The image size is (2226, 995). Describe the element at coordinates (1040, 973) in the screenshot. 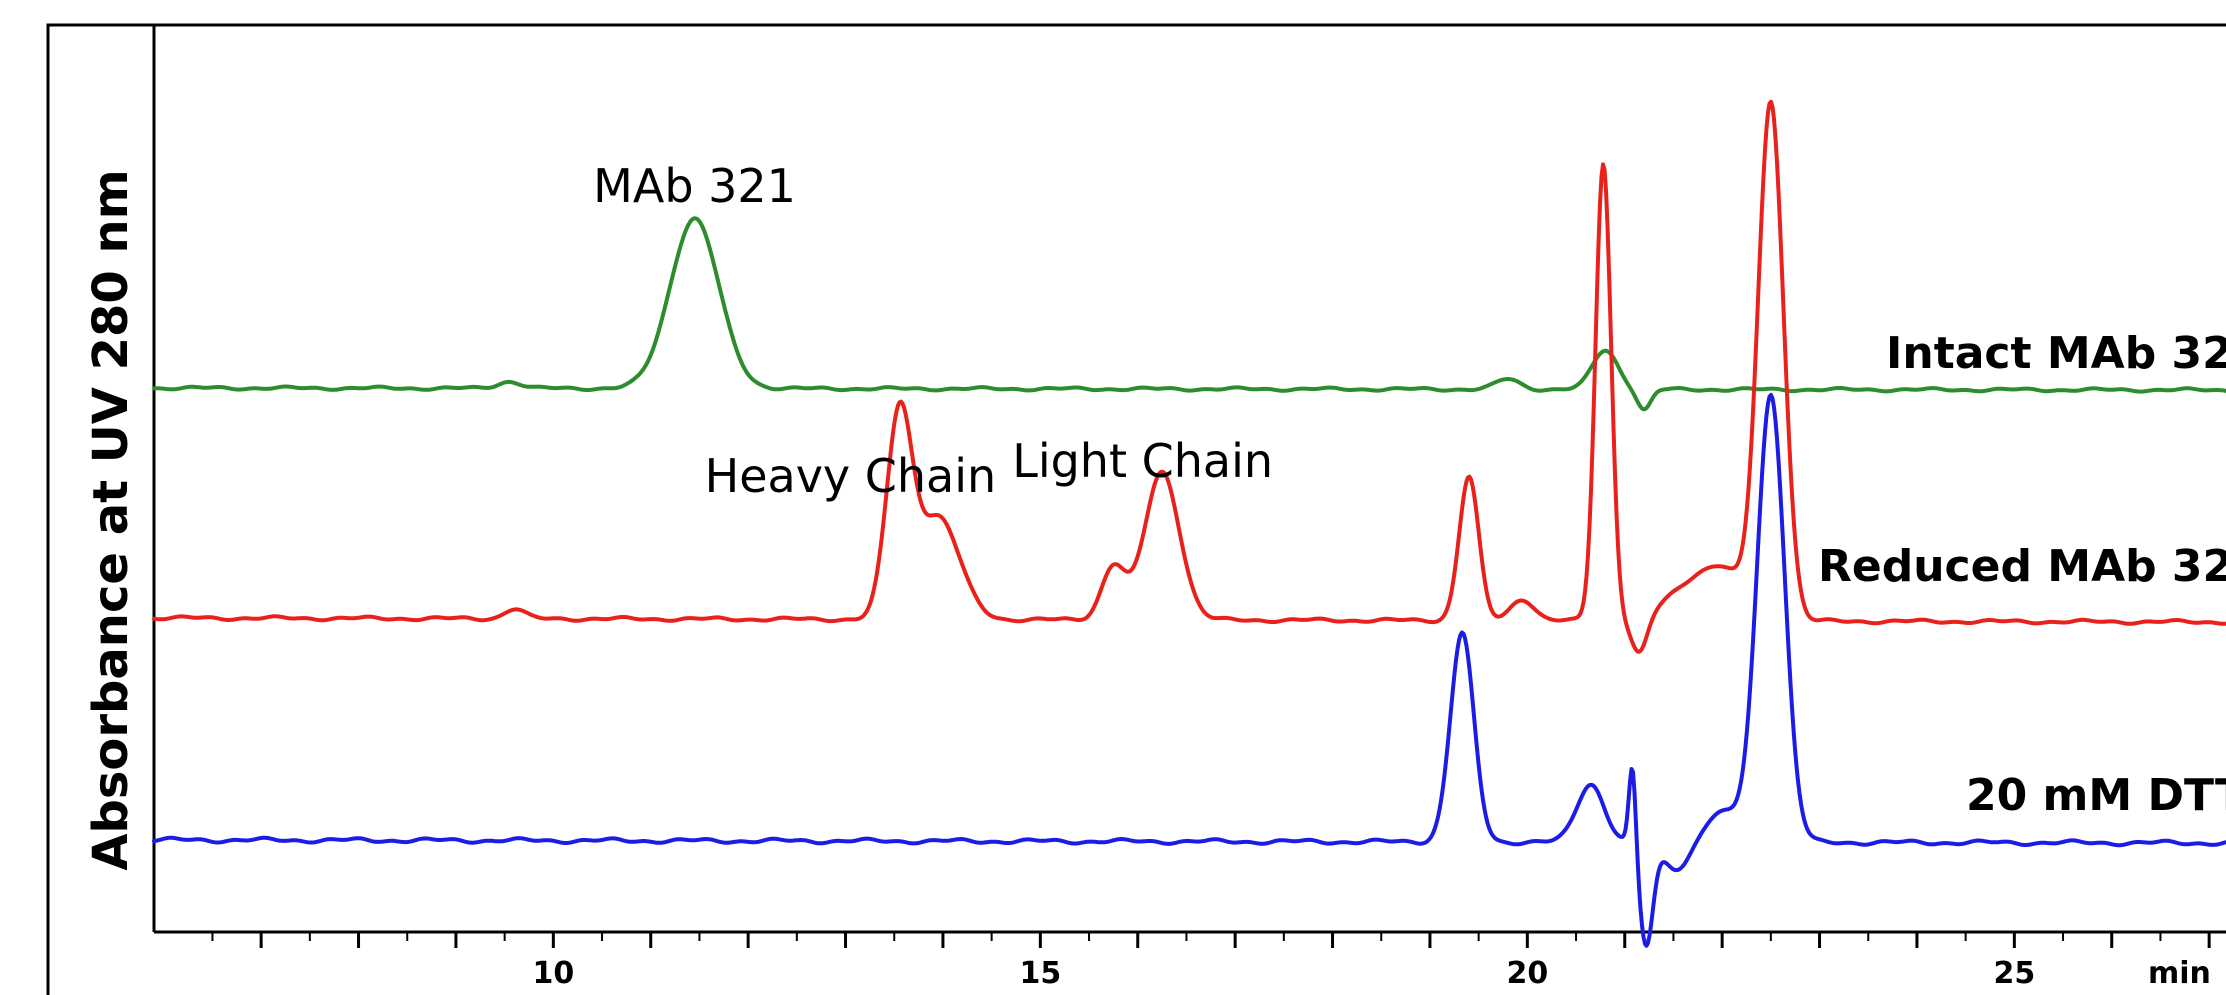

I see `x-tick-label: 15` at that location.